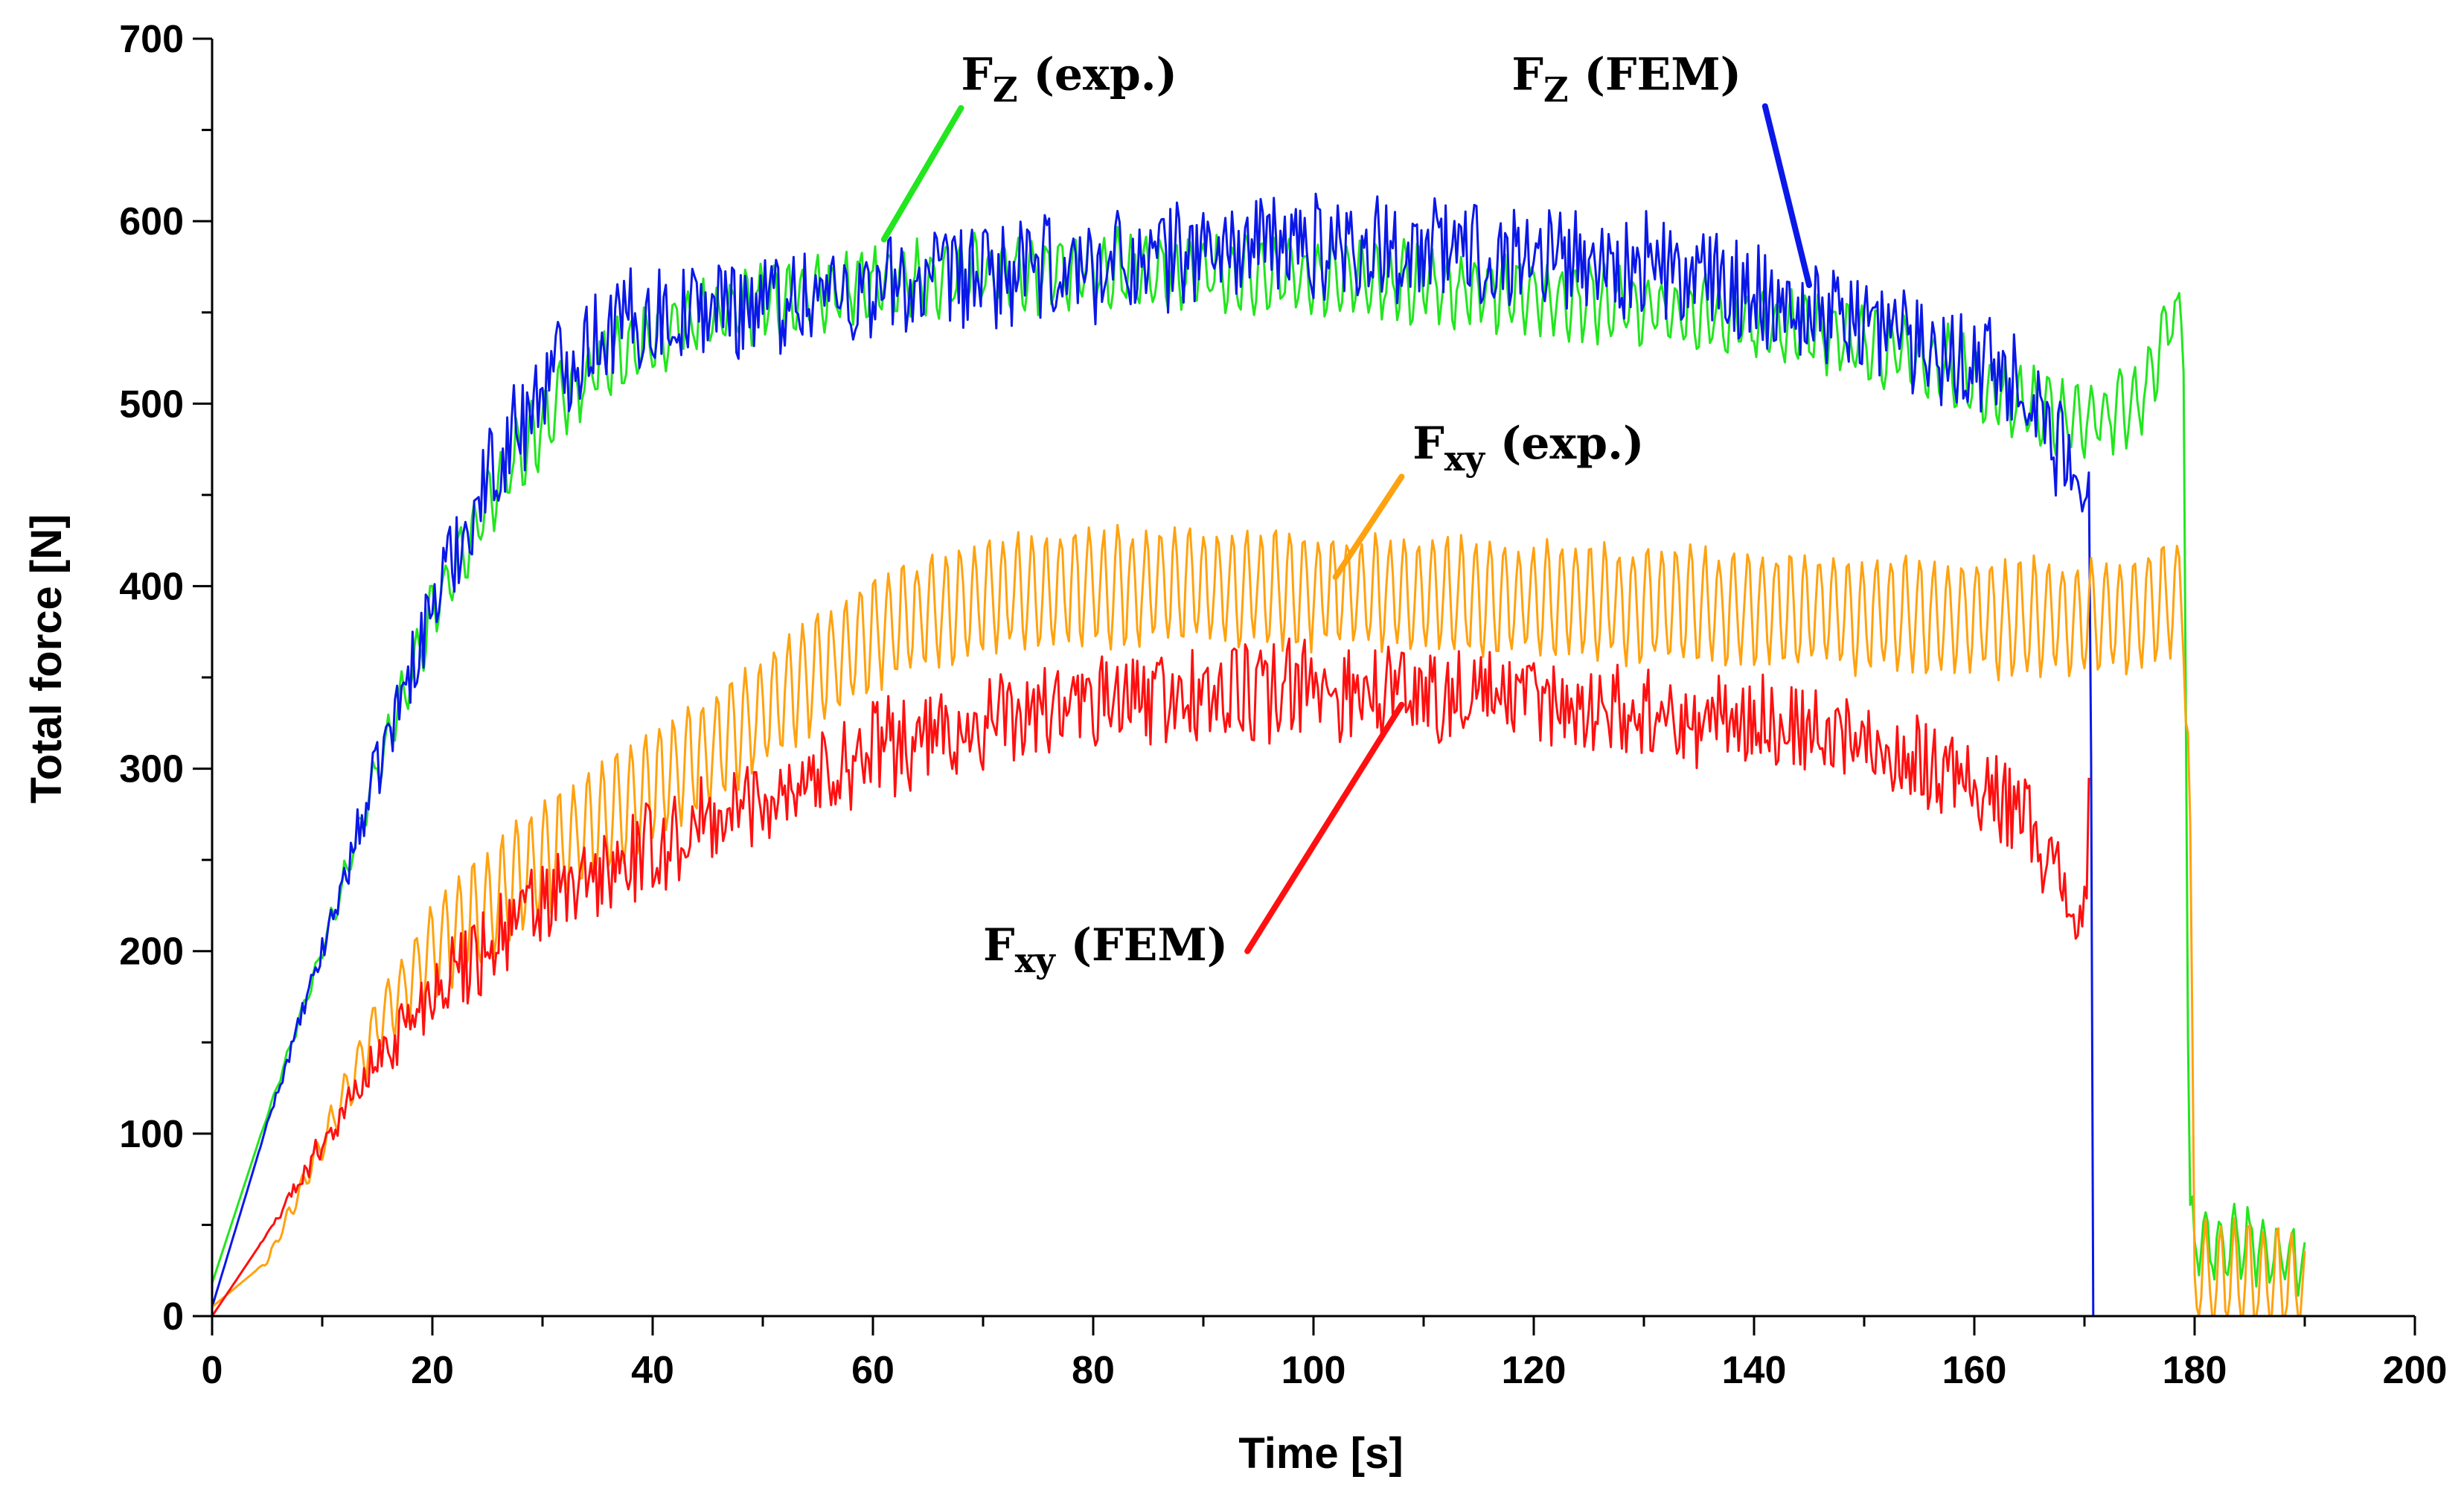 This screenshot has height=1497, width=2464. What do you see at coordinates (1093, 1370) in the screenshot?
I see `x-tick-label-80: 80` at bounding box center [1093, 1370].